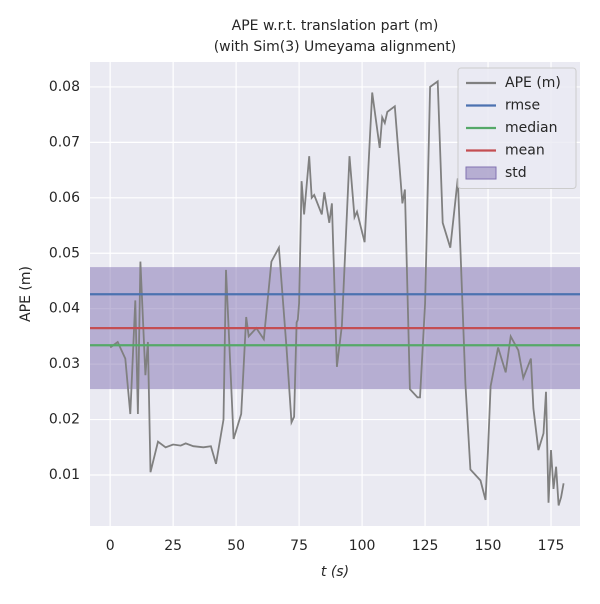 This screenshot has width=600, height=604. What do you see at coordinates (335, 572) in the screenshot?
I see `x-axis-label: t (s)` at bounding box center [335, 572].